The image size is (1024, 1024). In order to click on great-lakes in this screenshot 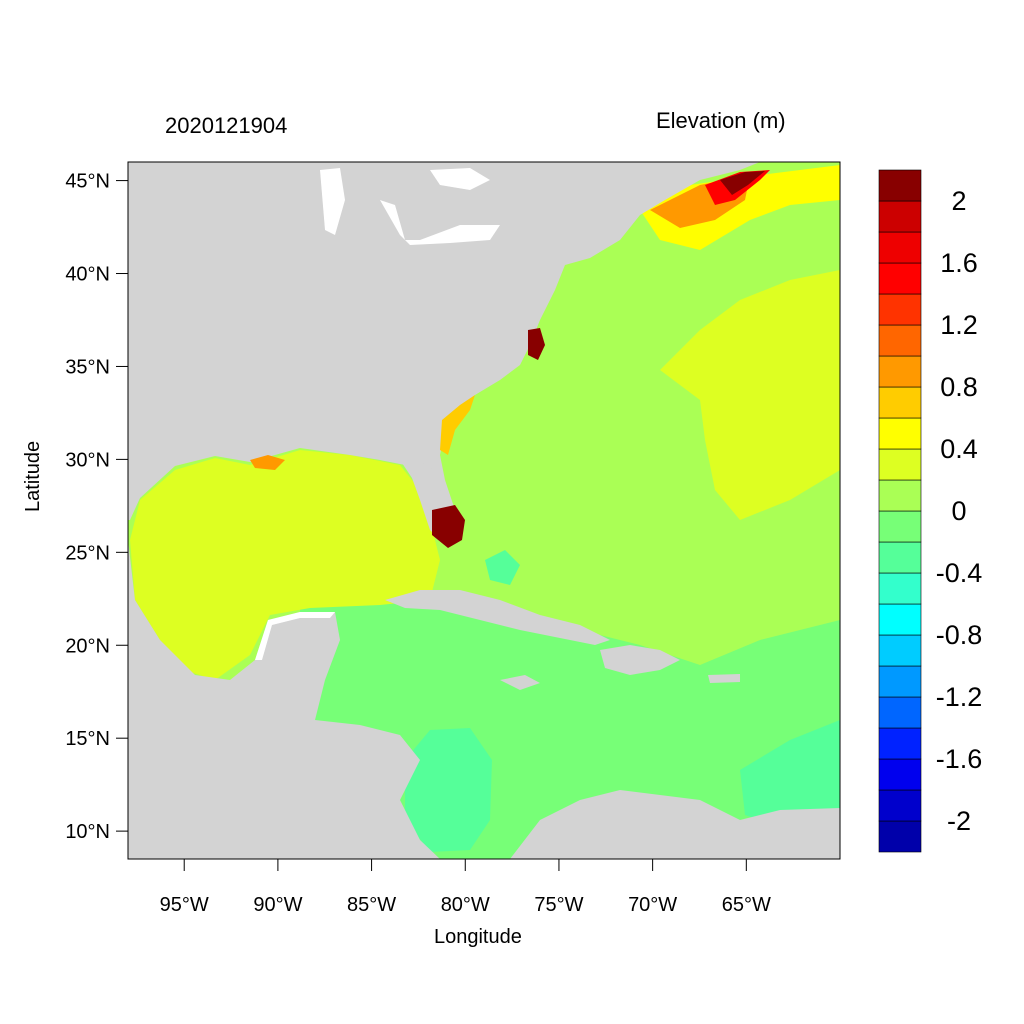, I will do `click(410, 206)`.